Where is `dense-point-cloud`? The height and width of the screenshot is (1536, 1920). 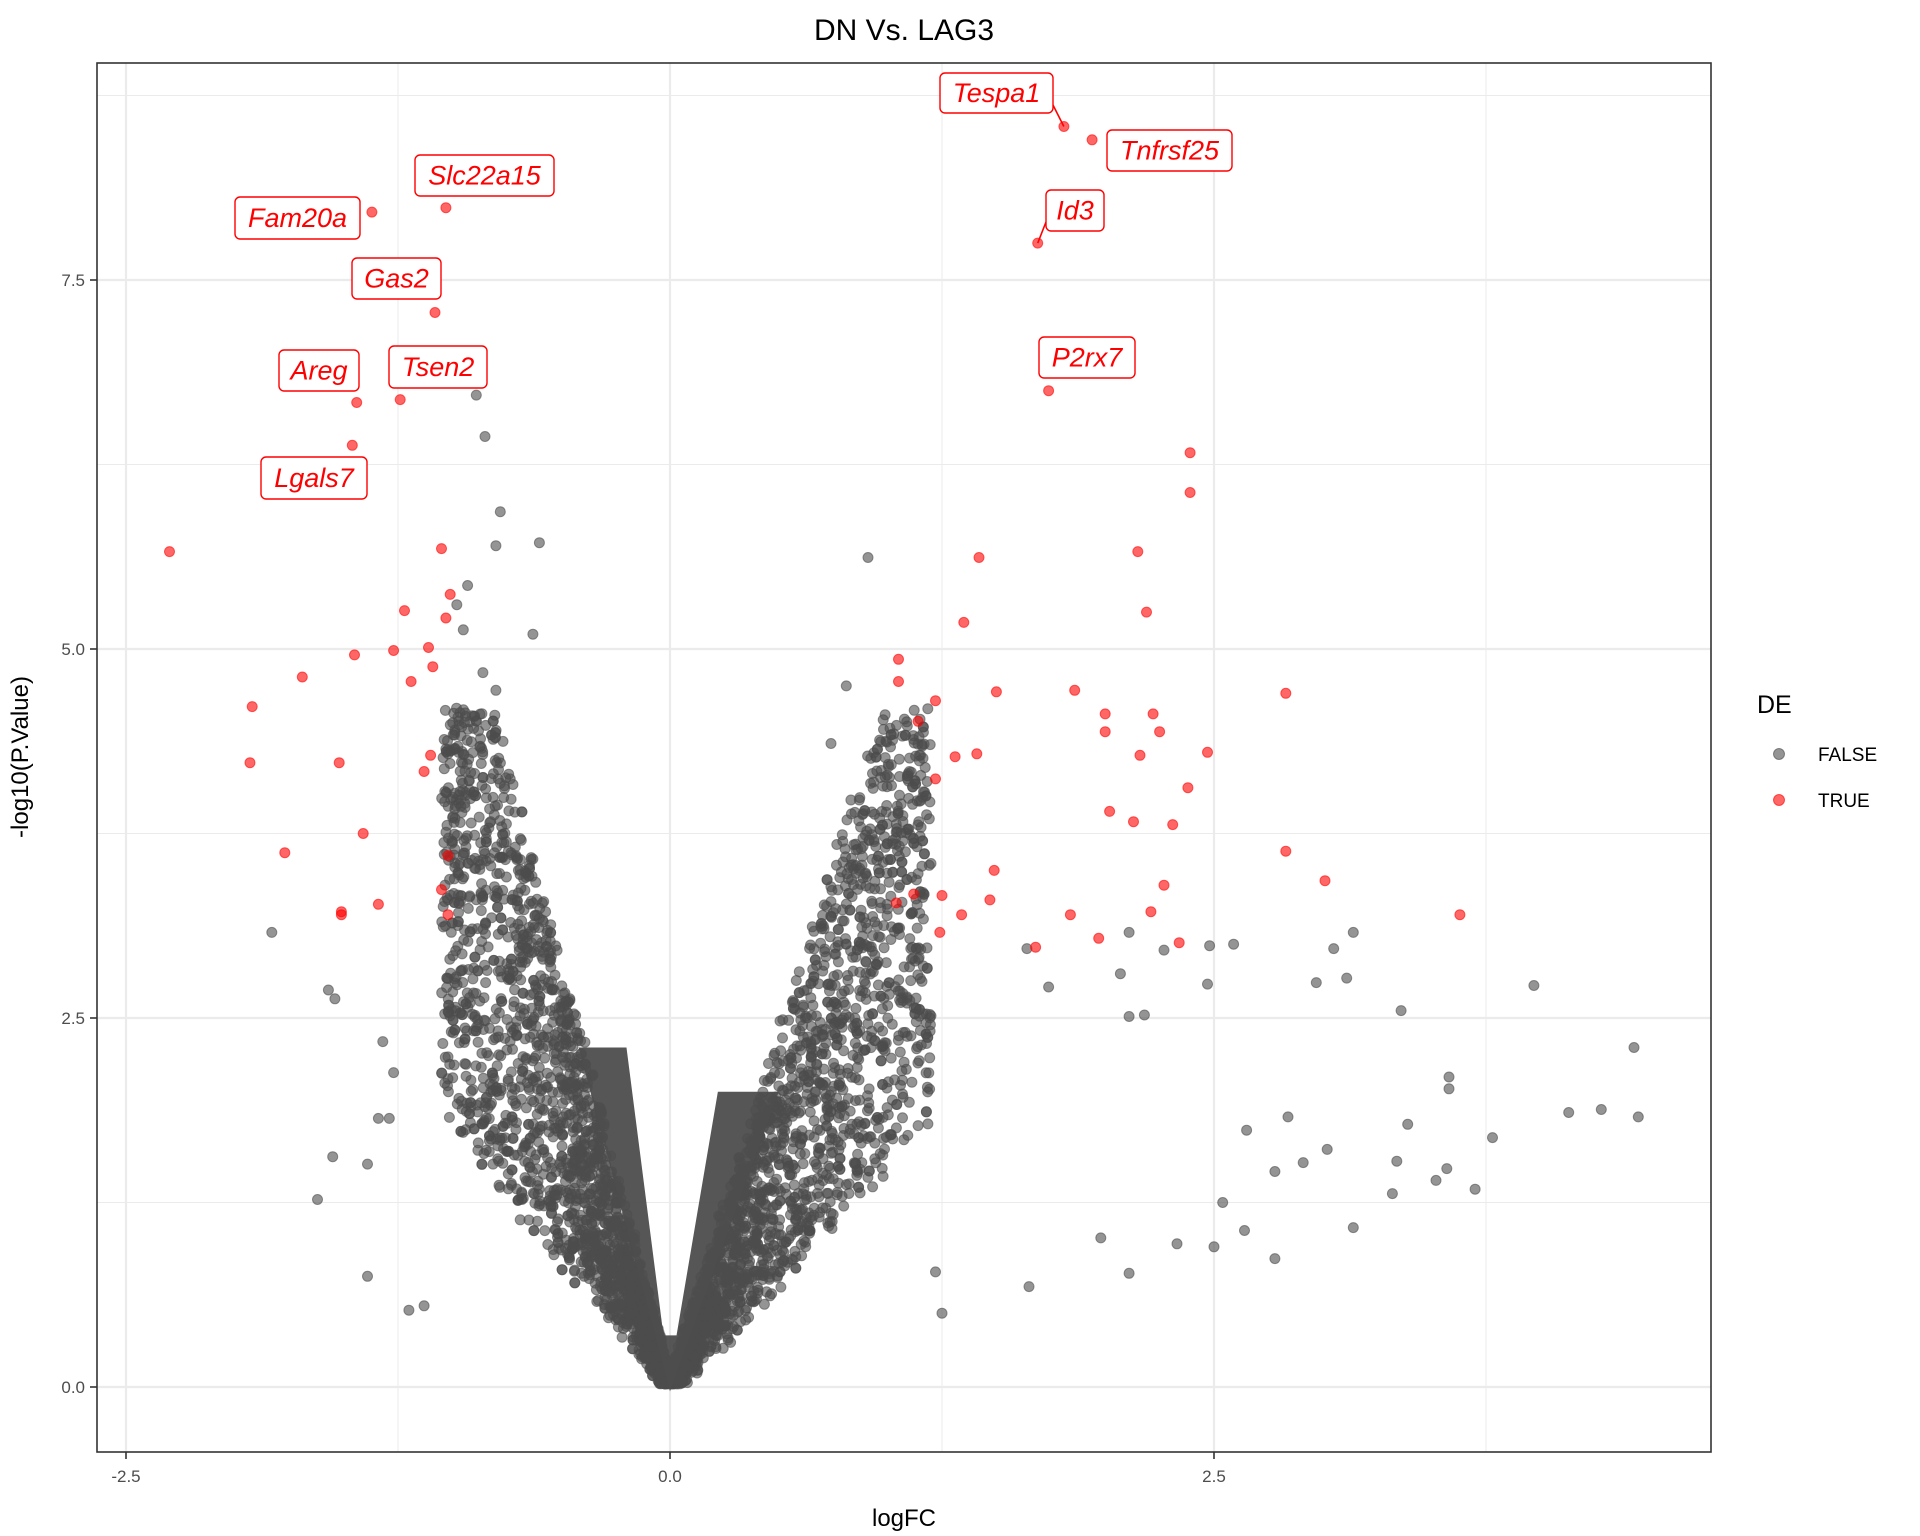 dense-point-cloud is located at coordinates (686, 1047).